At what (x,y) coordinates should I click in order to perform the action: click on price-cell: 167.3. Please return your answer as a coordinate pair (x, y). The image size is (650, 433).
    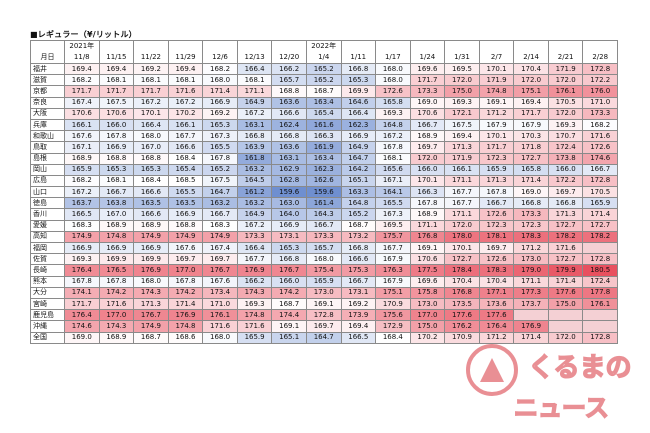
    Looking at the image, I should click on (220, 136).